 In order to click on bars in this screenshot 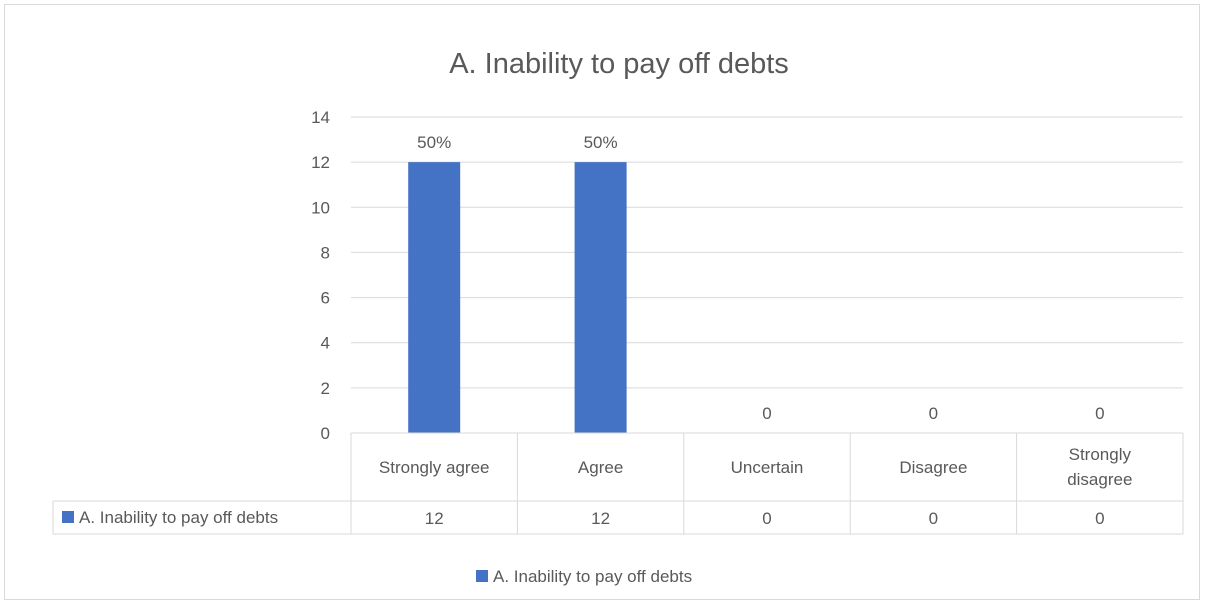, I will do `click(517, 297)`.